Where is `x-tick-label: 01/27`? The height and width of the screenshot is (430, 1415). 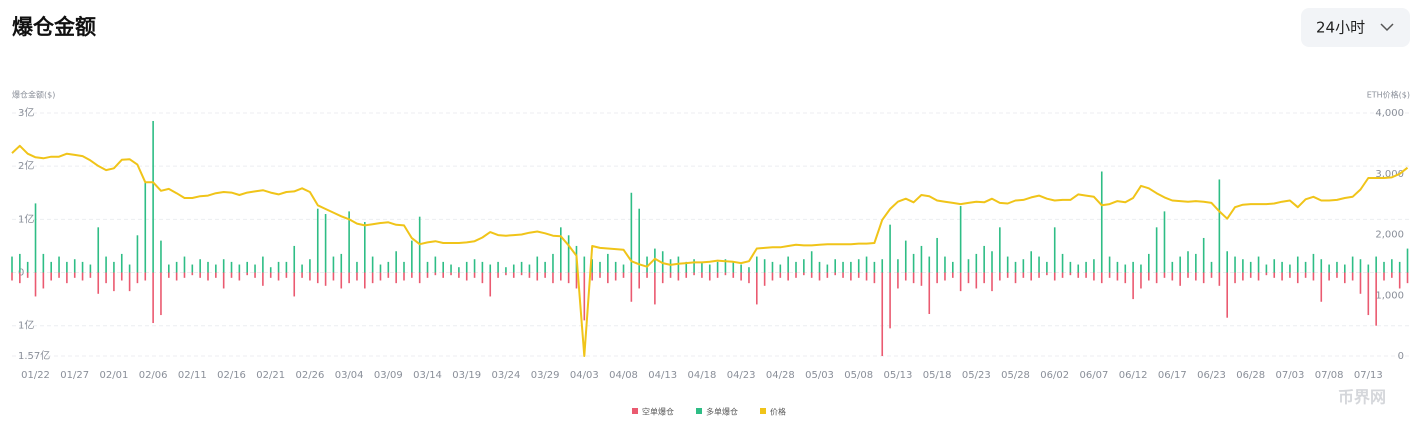 x-tick-label: 01/27 is located at coordinates (74, 375).